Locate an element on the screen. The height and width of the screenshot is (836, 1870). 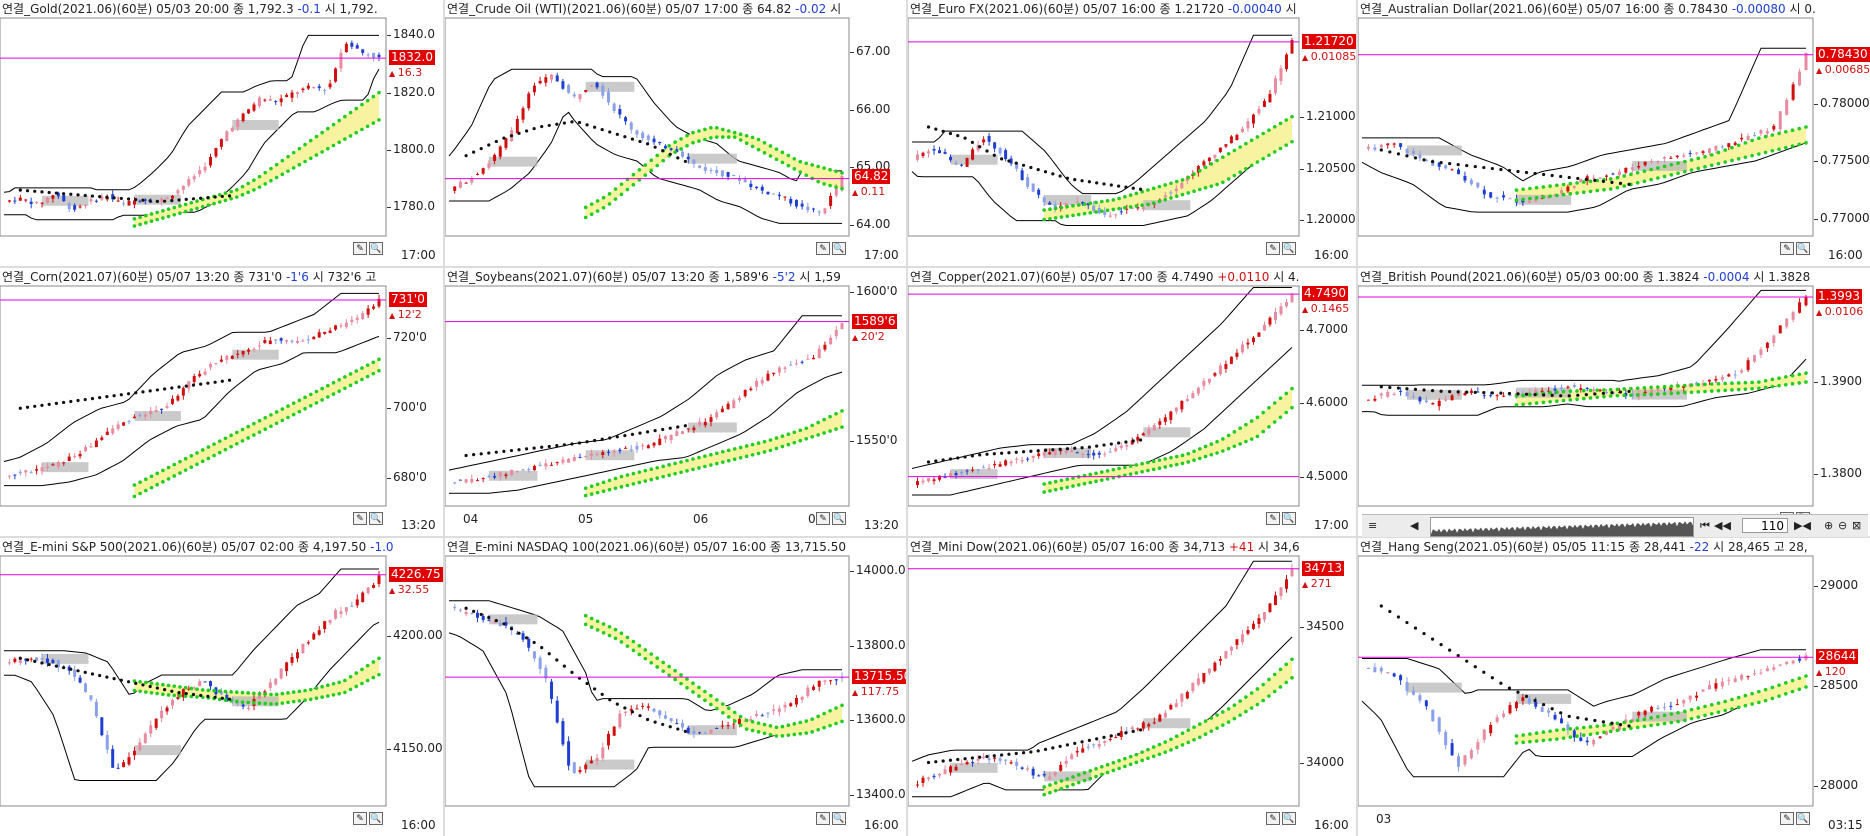
zoom-out-icon: ⊖ is located at coordinates (1843, 525).